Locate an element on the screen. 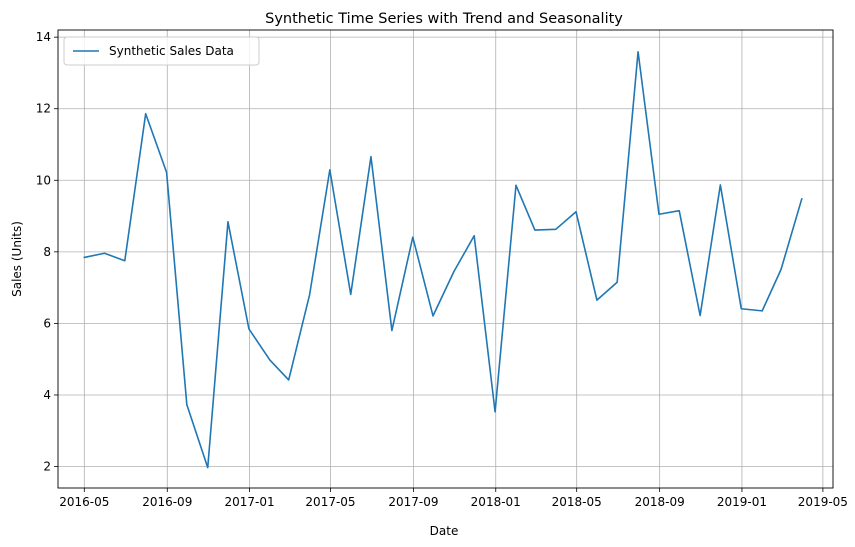 The image size is (855, 547). y-axis-label: Sales (Units) is located at coordinates (17, 259).